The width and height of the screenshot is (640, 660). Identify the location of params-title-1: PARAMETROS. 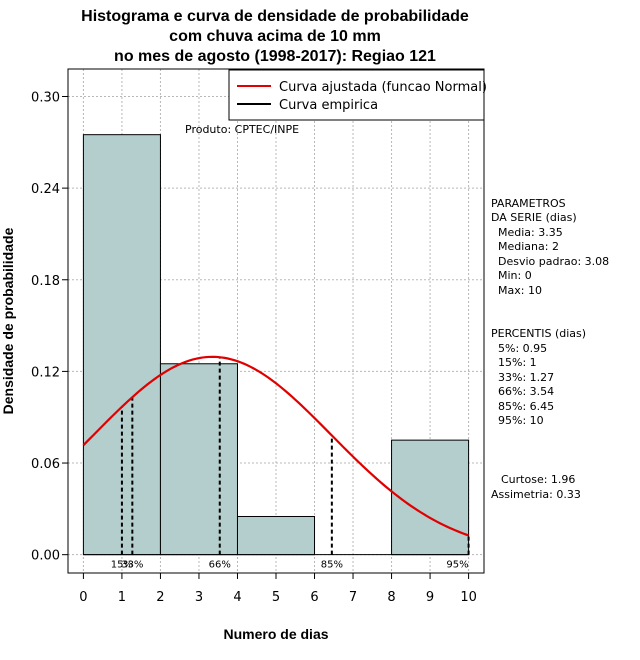
(528, 203).